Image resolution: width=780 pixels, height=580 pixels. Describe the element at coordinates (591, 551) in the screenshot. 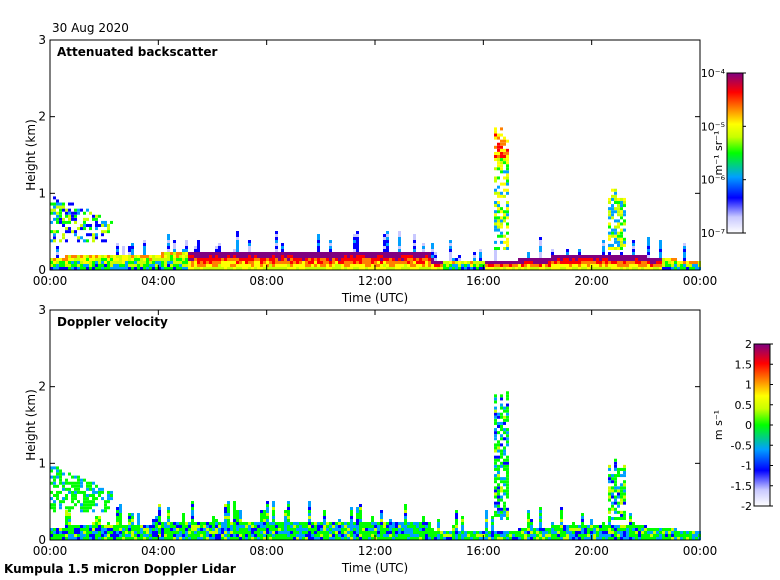

I see `x-tick-label: 20:00` at that location.